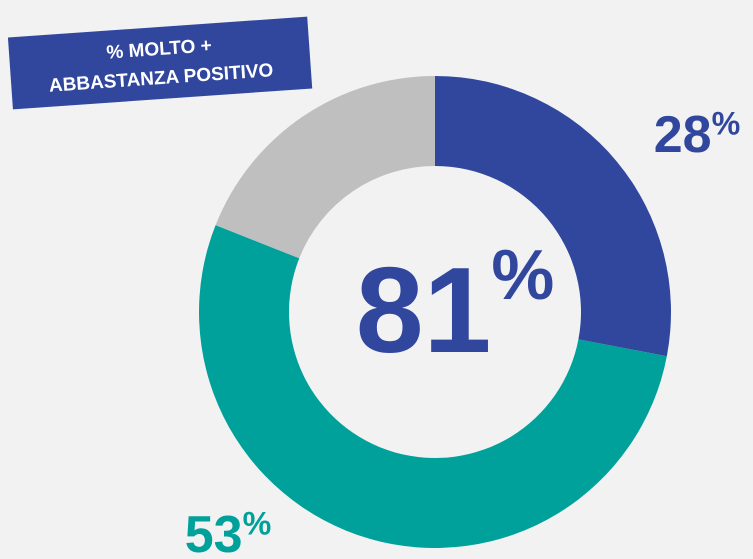 The height and width of the screenshot is (559, 753). Describe the element at coordinates (697, 134) in the screenshot. I see `value-label: 28%` at that location.